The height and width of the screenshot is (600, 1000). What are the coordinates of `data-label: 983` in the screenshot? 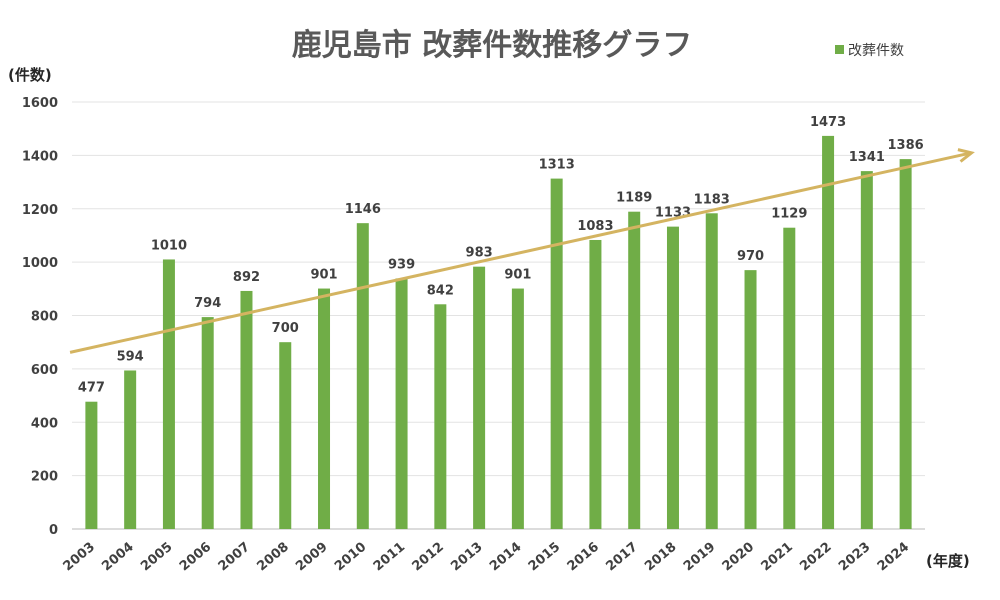 It's located at (479, 253).